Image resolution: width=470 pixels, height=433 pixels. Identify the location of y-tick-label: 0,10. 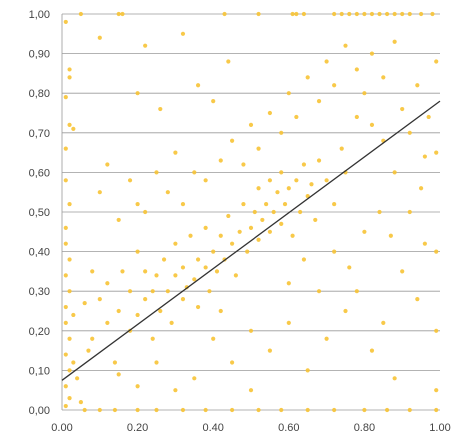
(39, 371).